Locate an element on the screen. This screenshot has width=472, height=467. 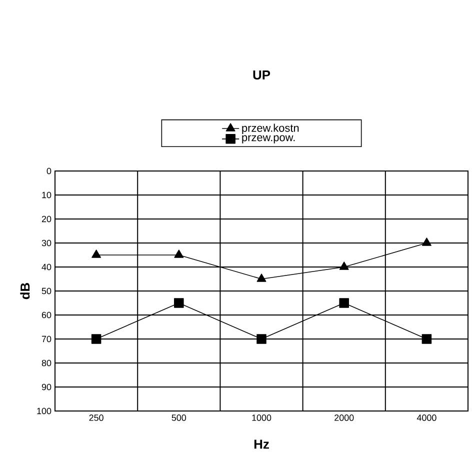
x-tick-label: 1000 is located at coordinates (262, 417).